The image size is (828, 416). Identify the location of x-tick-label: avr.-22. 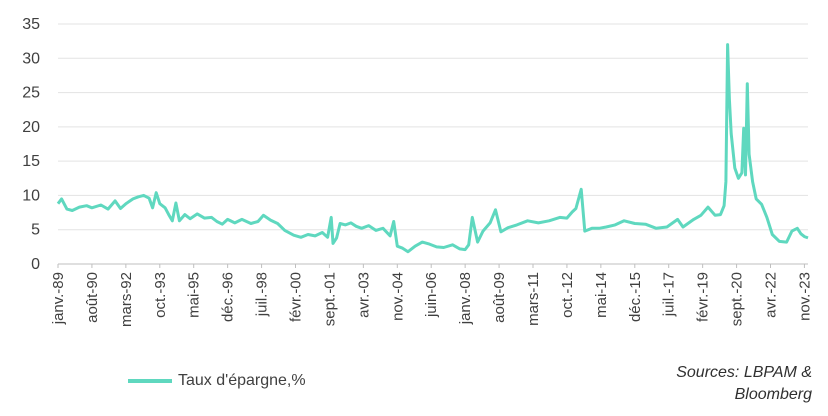
(771, 295).